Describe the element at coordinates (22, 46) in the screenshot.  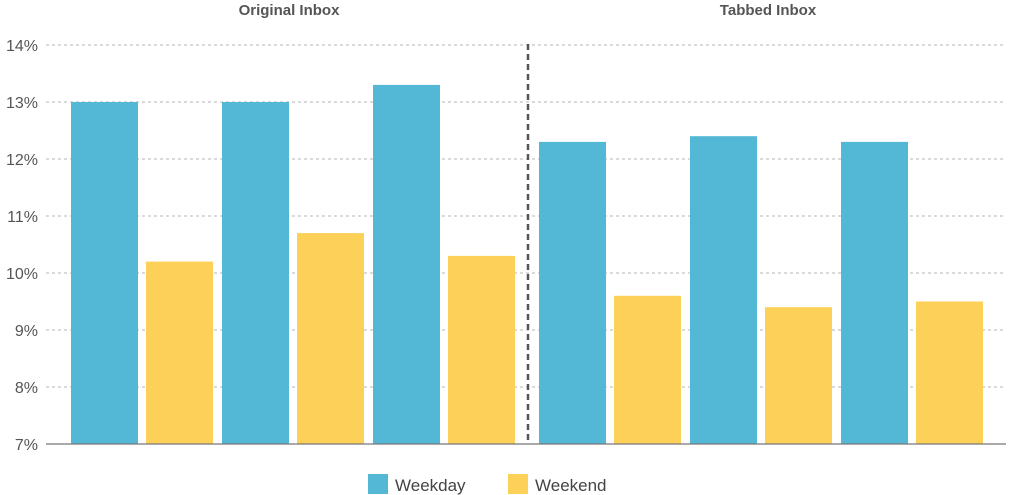
I see `y-tick-label: 14%` at that location.